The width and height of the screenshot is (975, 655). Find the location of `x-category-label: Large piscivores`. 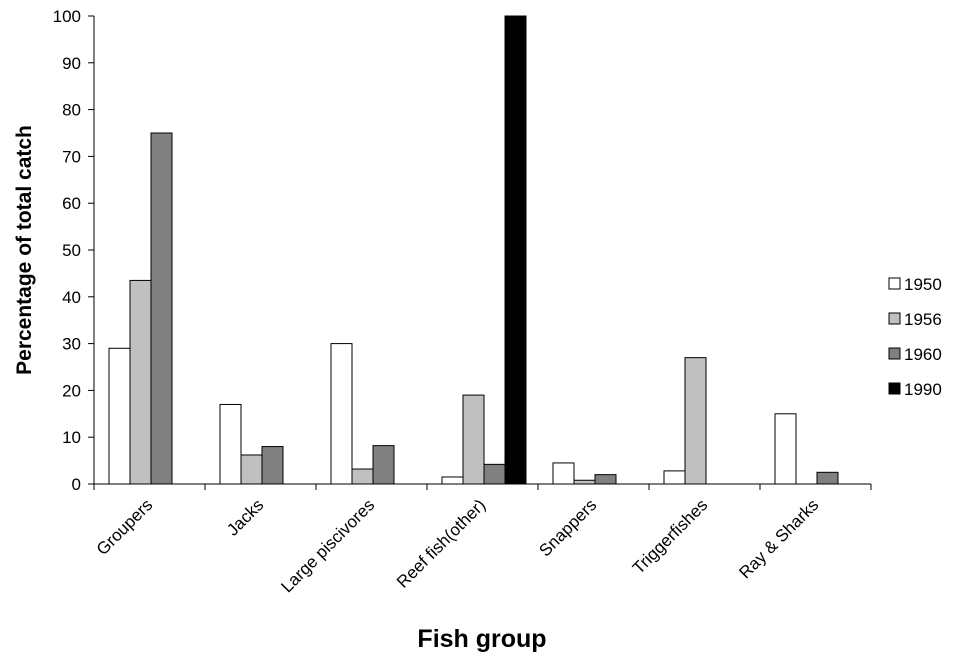

x-category-label: Large piscivores is located at coordinates (327, 545).